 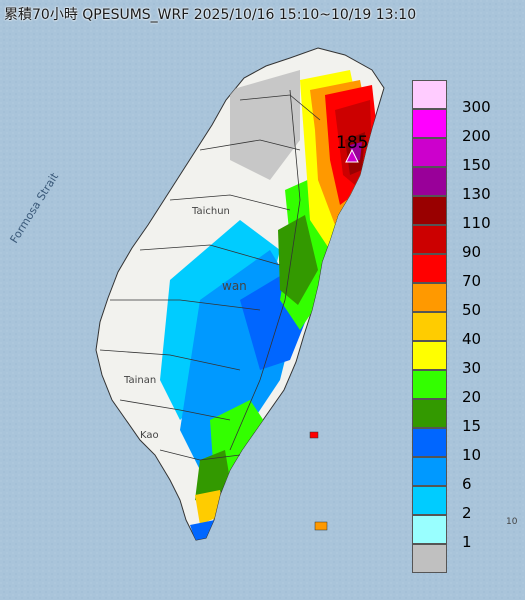 What do you see at coordinates (352, 155) in the screenshot?
I see `max-rainfall-marker` at bounding box center [352, 155].